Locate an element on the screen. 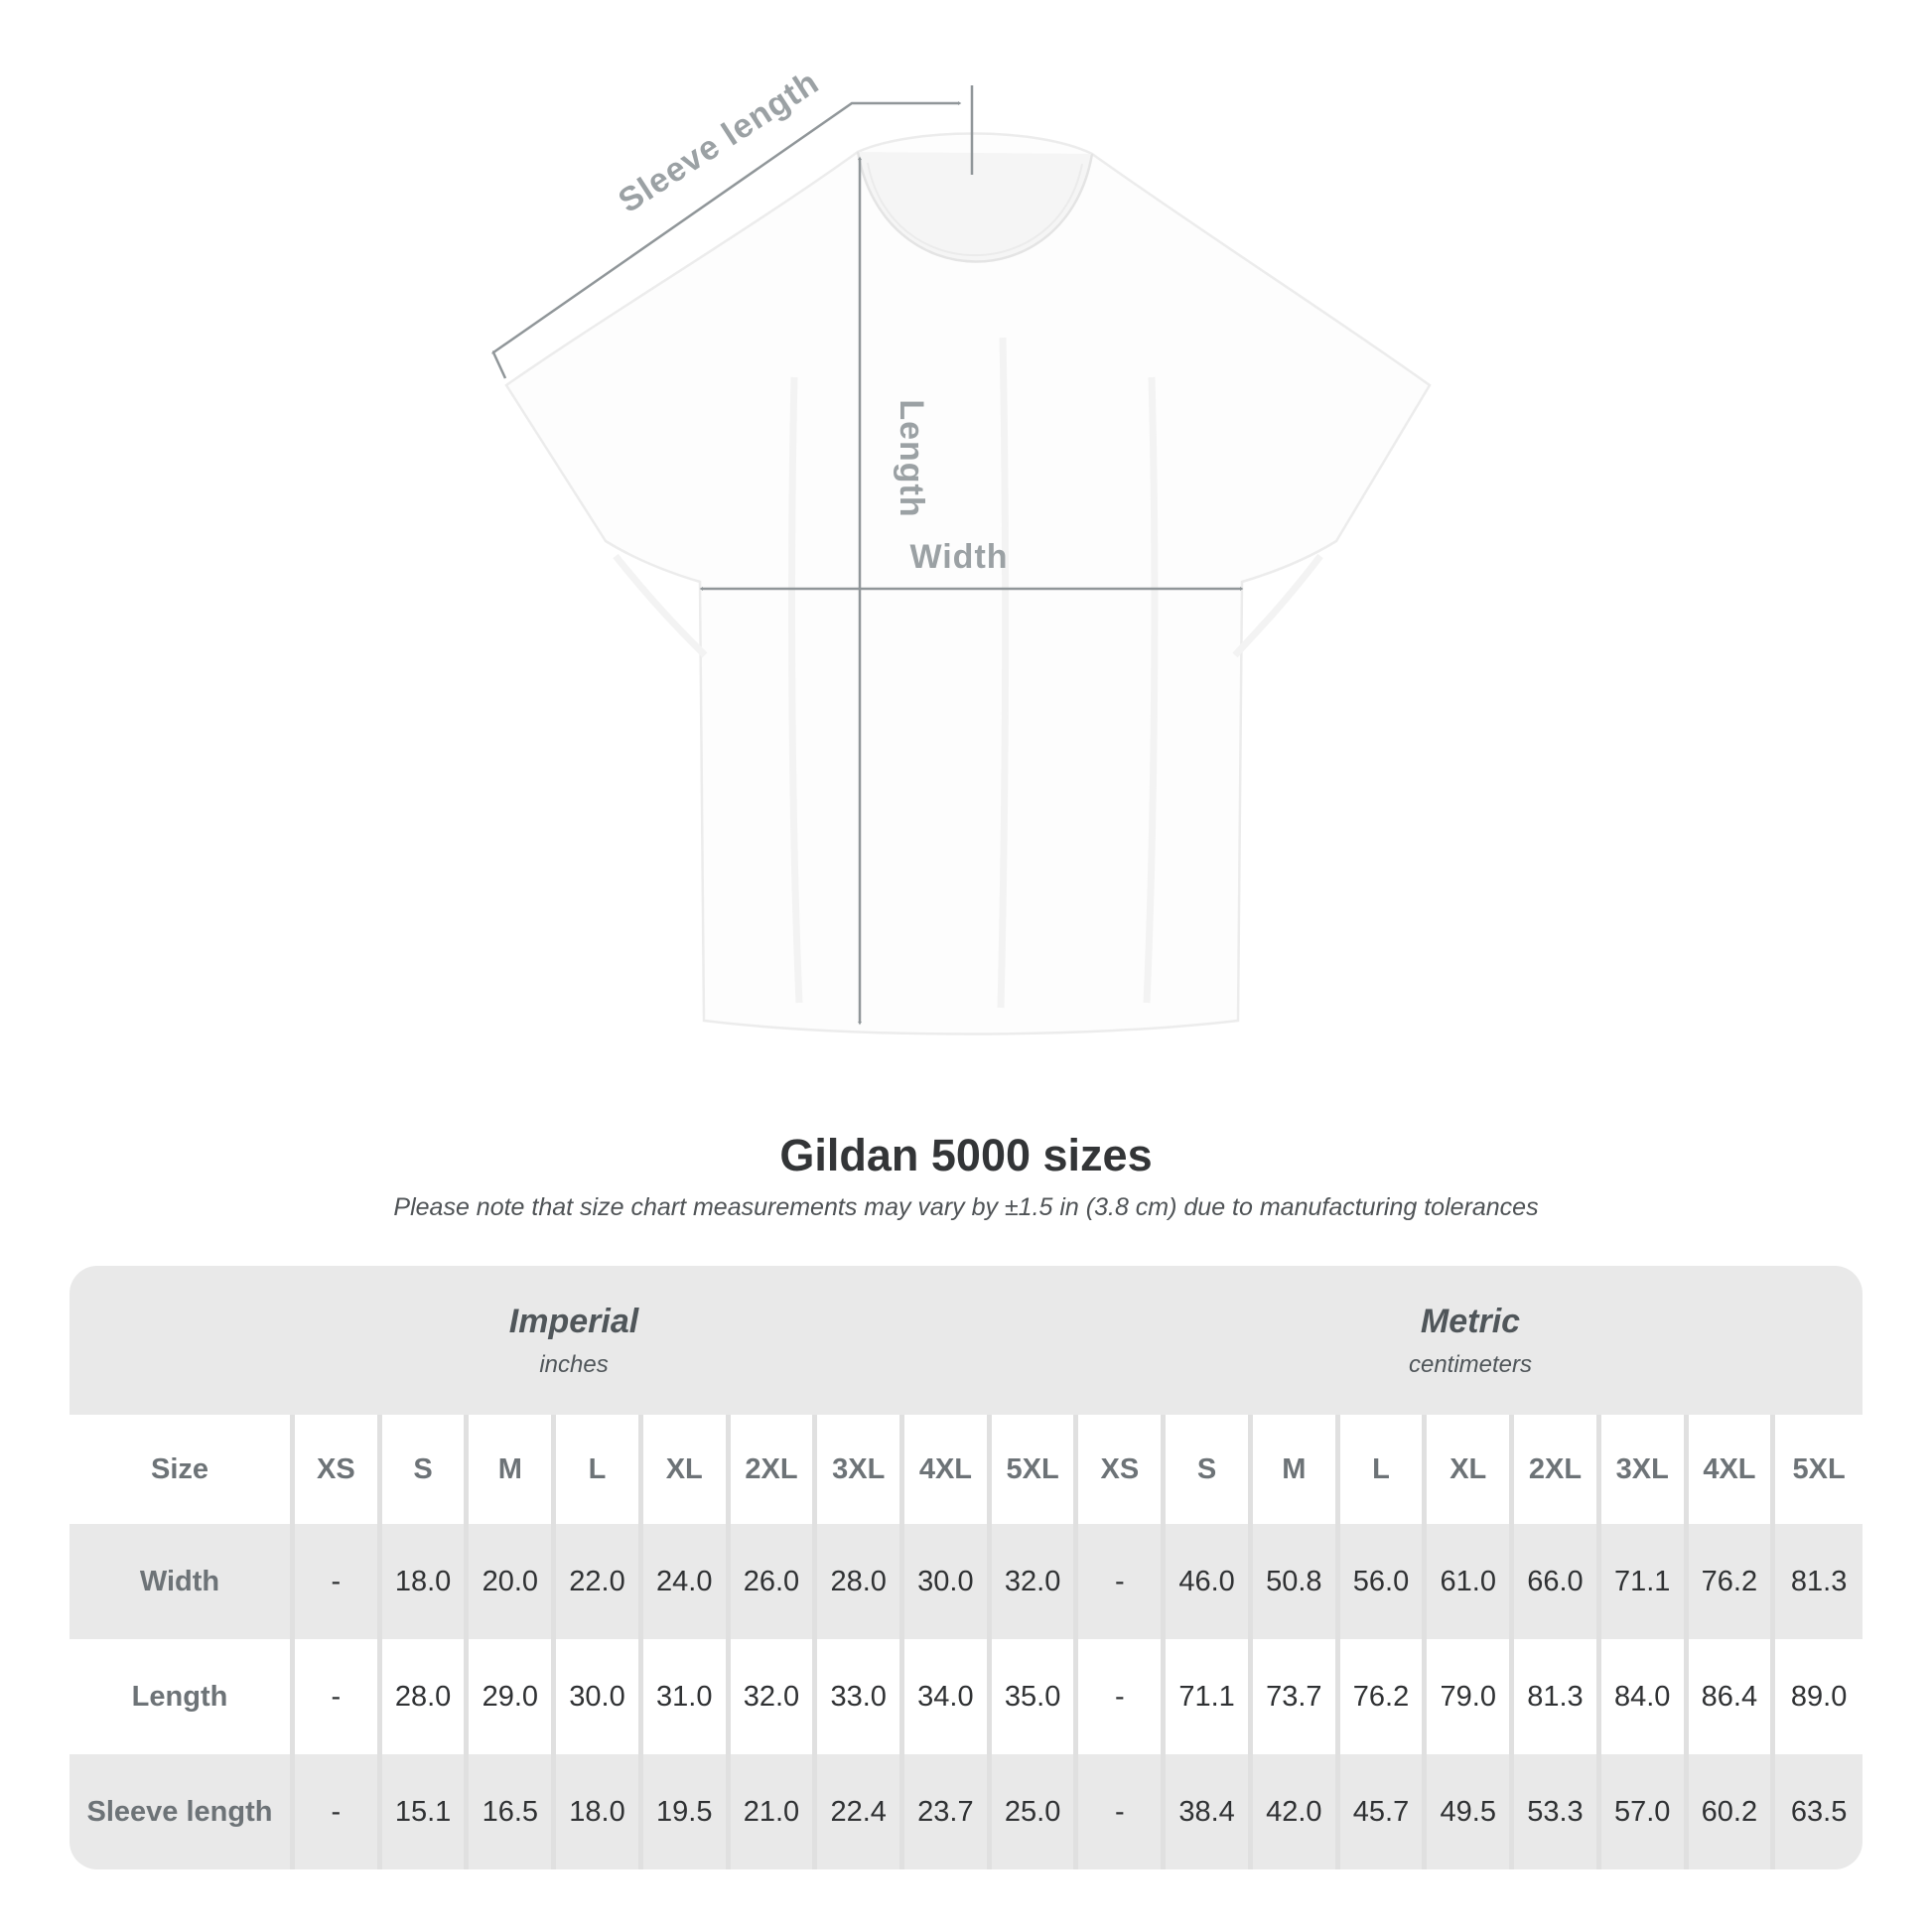 The height and width of the screenshot is (1932, 1932). table-cell: 63.5 is located at coordinates (1819, 1812).